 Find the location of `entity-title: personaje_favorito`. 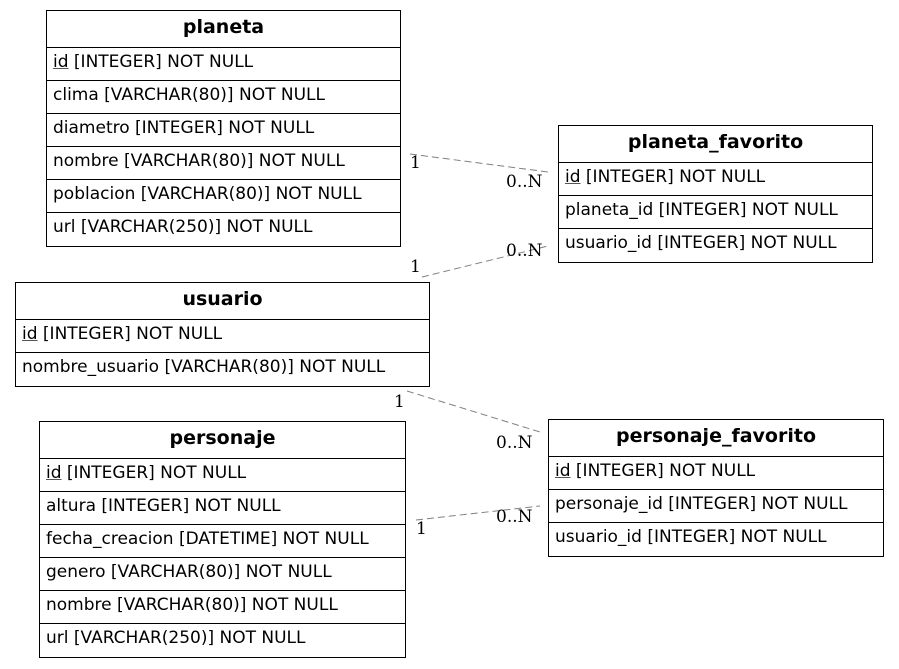

entity-title: personaje_favorito is located at coordinates (716, 438).